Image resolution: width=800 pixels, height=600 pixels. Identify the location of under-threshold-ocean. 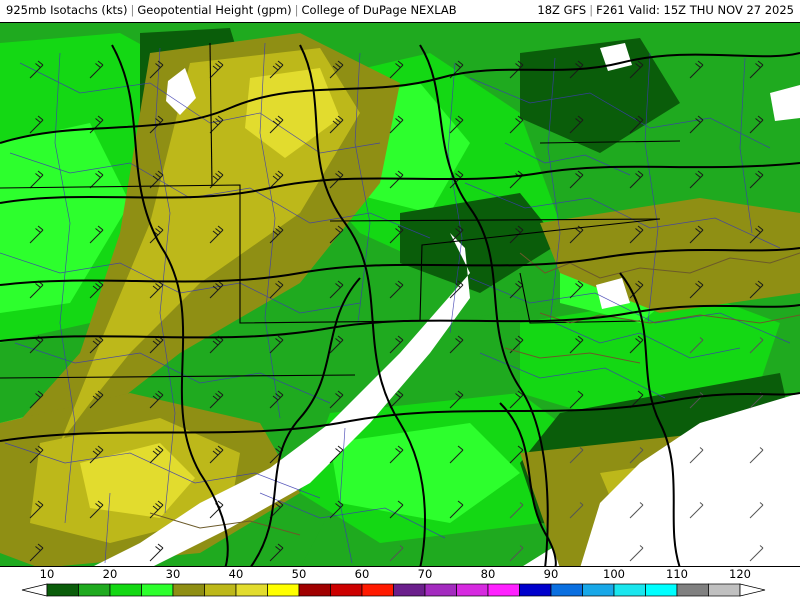
(690, 479).